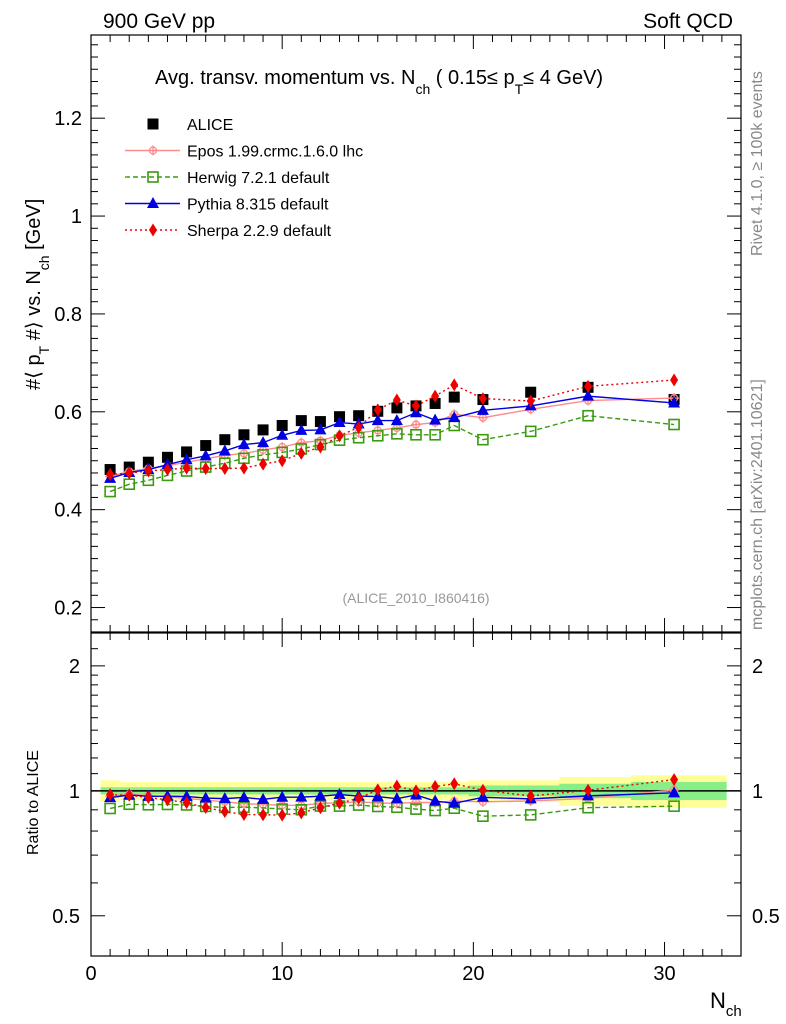 The height and width of the screenshot is (1024, 786). Describe the element at coordinates (74, 667) in the screenshot. I see `y-tick-label-ratio: 2` at that location.